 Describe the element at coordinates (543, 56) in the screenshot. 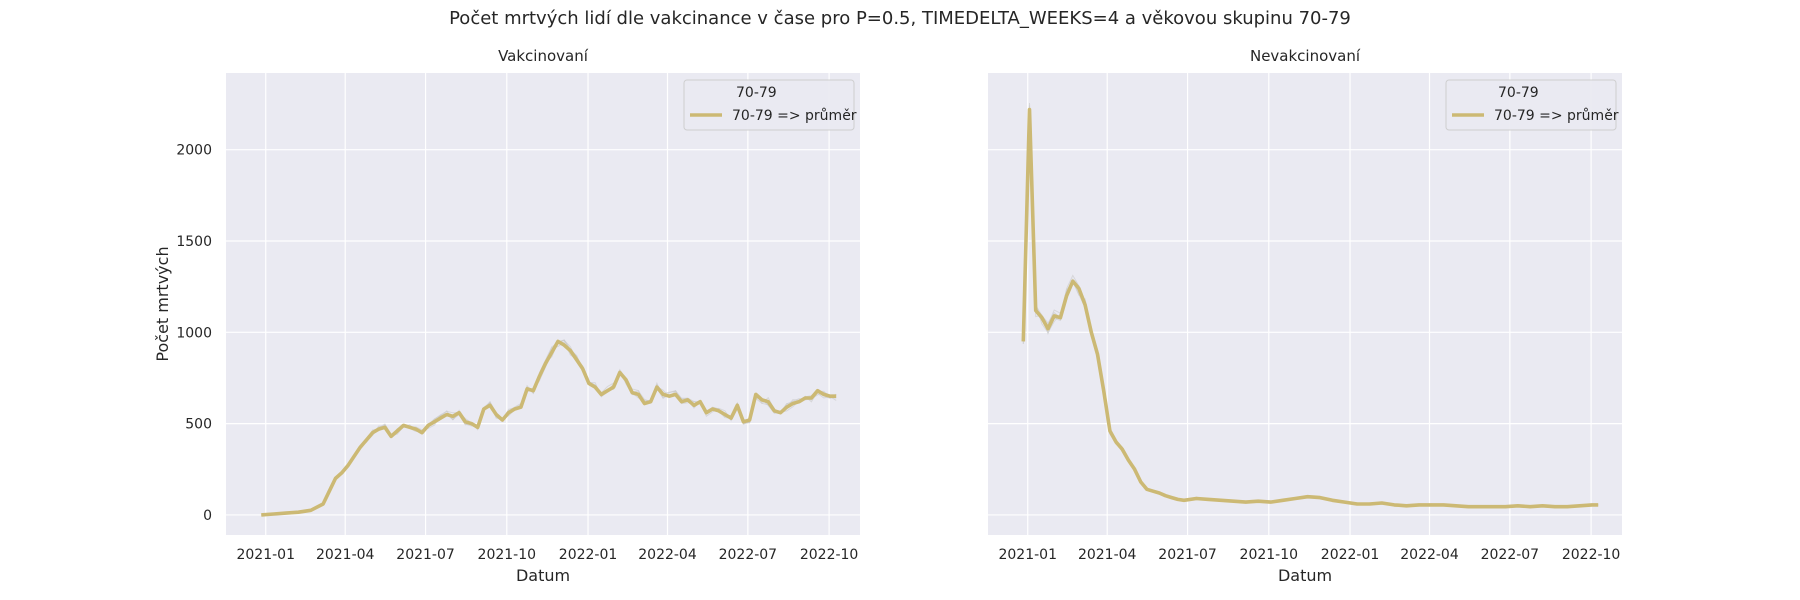

I see `panel-title: Vakcinovaní` at that location.